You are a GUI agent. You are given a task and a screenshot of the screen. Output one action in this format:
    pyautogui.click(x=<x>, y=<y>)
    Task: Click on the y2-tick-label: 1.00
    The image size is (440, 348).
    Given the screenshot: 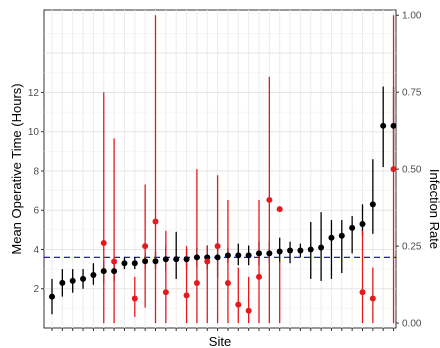 What is the action you would take?
    pyautogui.click(x=412, y=16)
    